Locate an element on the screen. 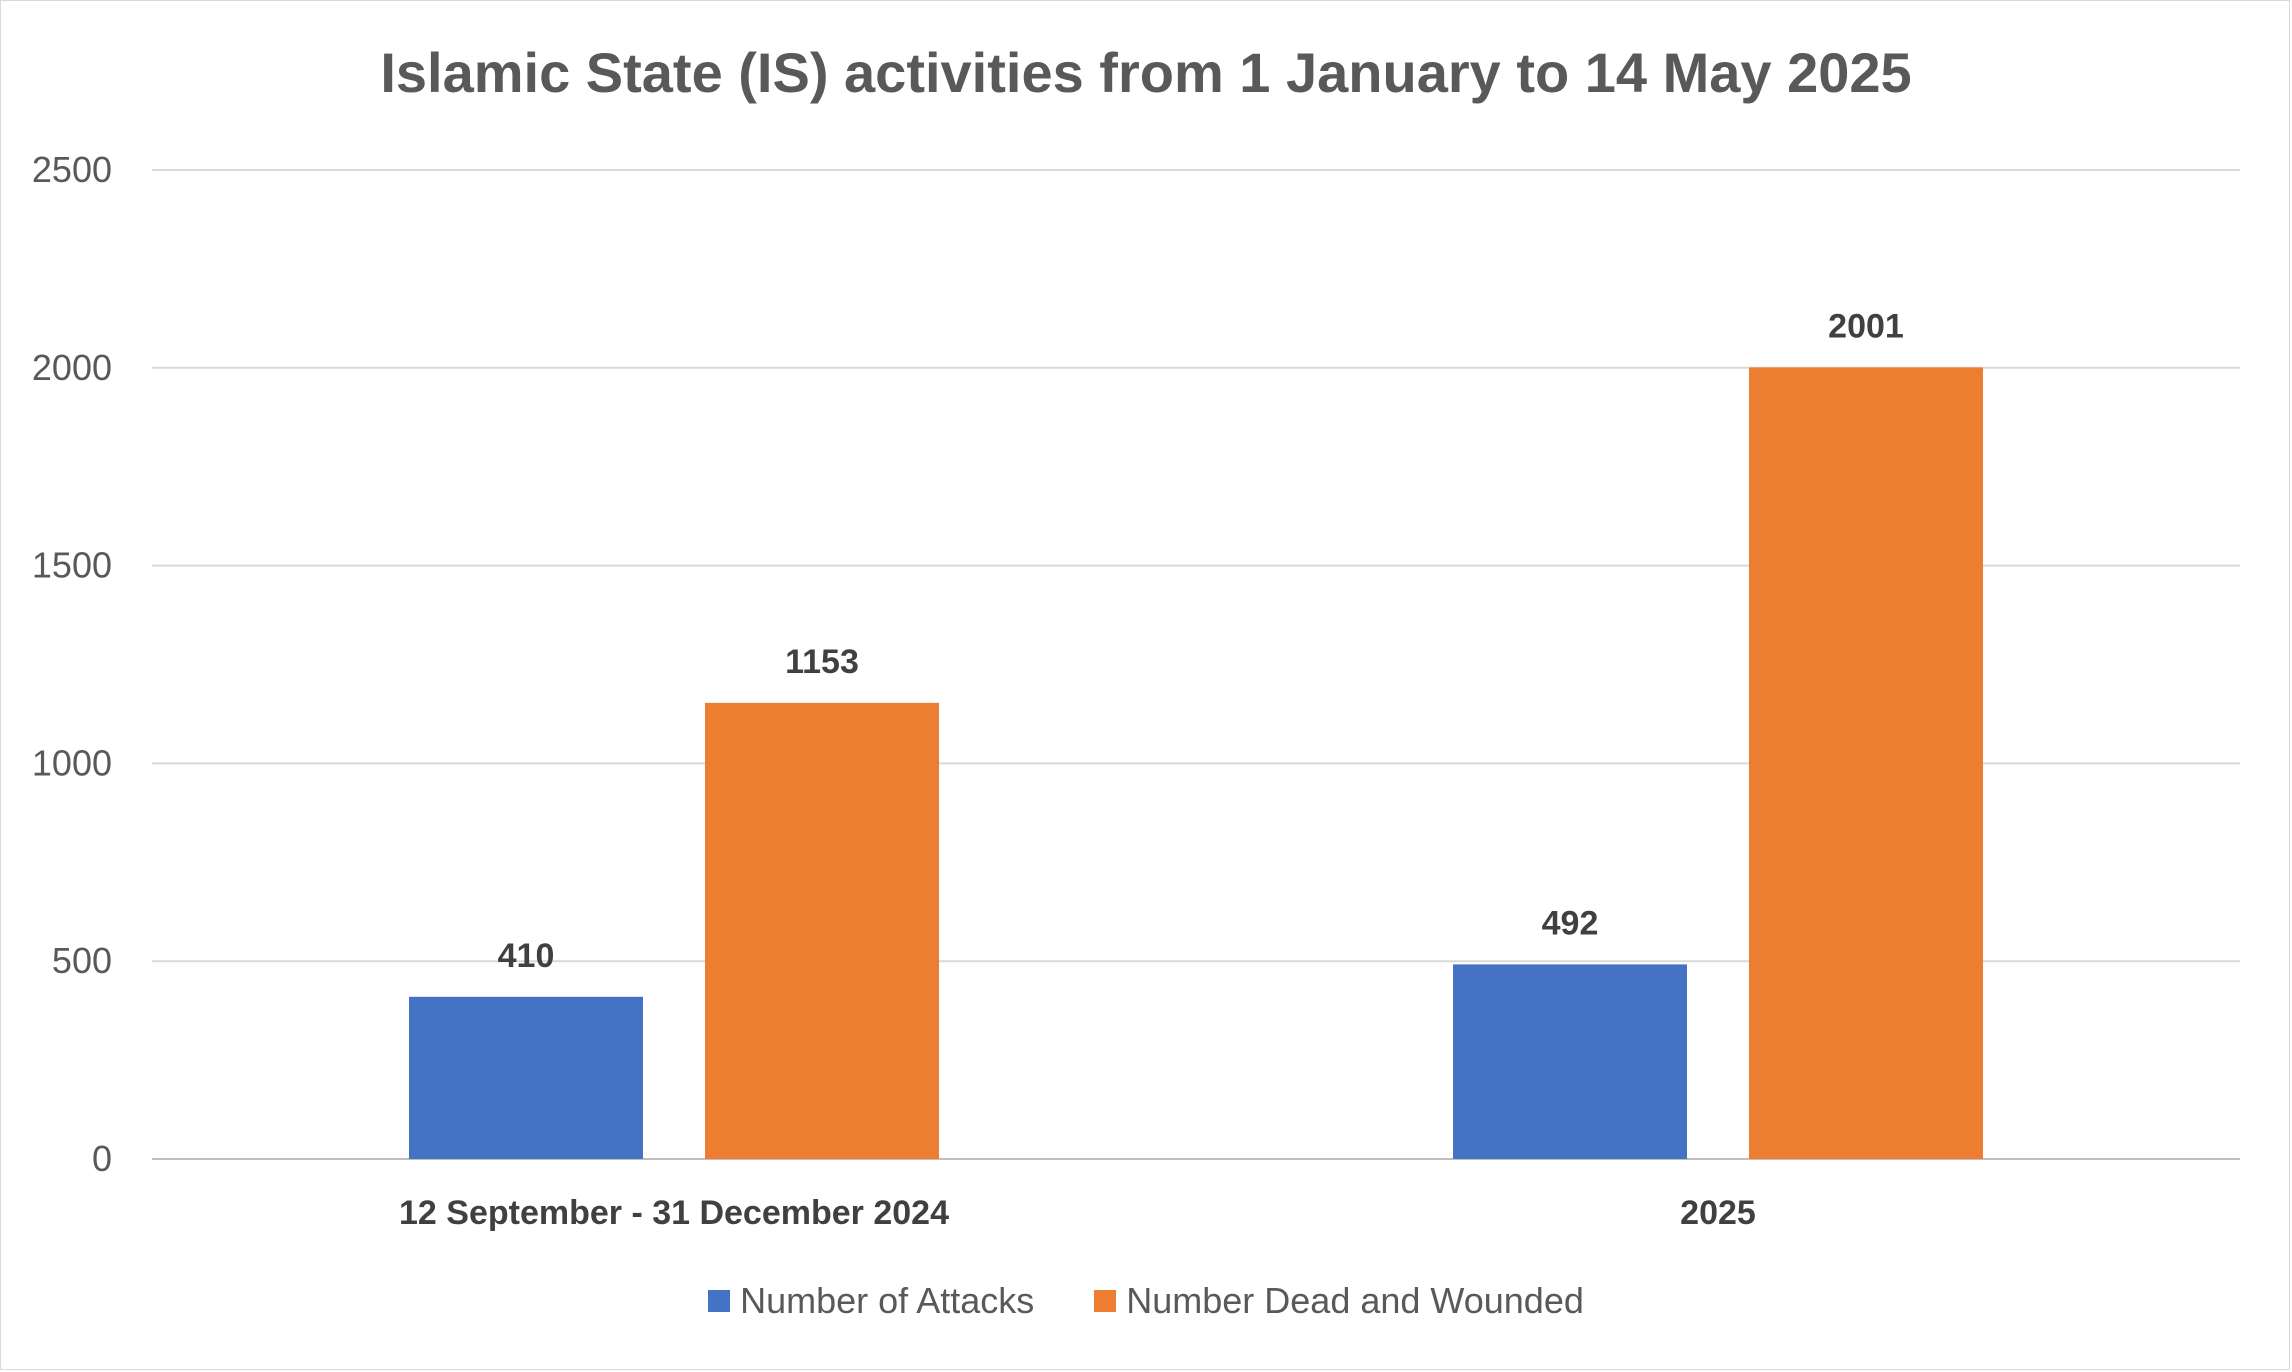 This screenshot has width=2292, height=1372. y-tick-label: 2500 is located at coordinates (72, 169).